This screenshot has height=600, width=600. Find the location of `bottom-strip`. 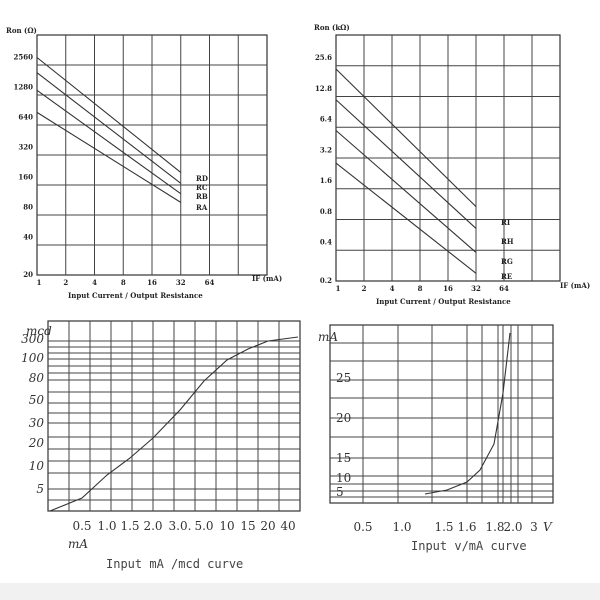

bottom-strip is located at coordinates (300, 591).